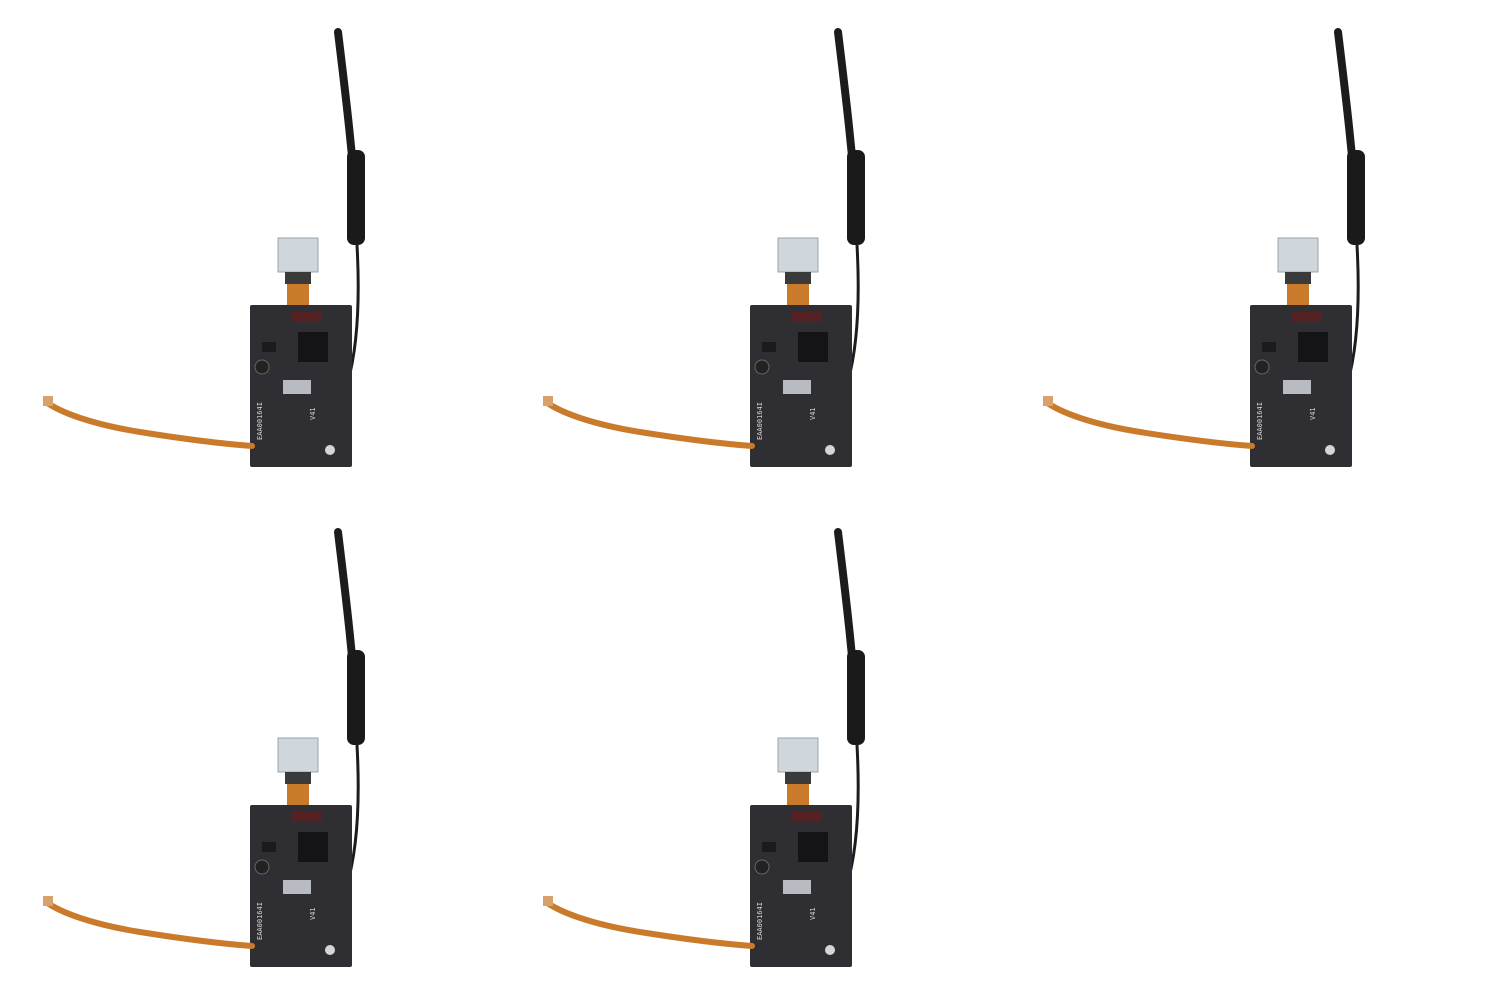 The height and width of the screenshot is (1000, 1500). Describe the element at coordinates (297, 387) in the screenshot. I see `crystal` at that location.